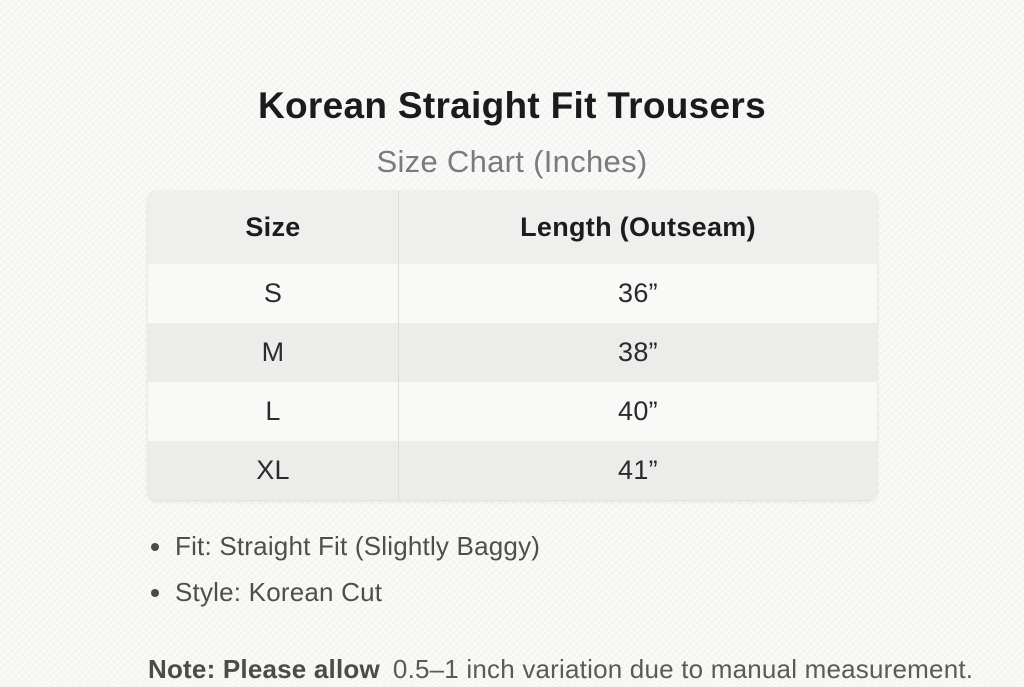  What do you see at coordinates (512, 411) in the screenshot?
I see `table-row: L 40”` at bounding box center [512, 411].